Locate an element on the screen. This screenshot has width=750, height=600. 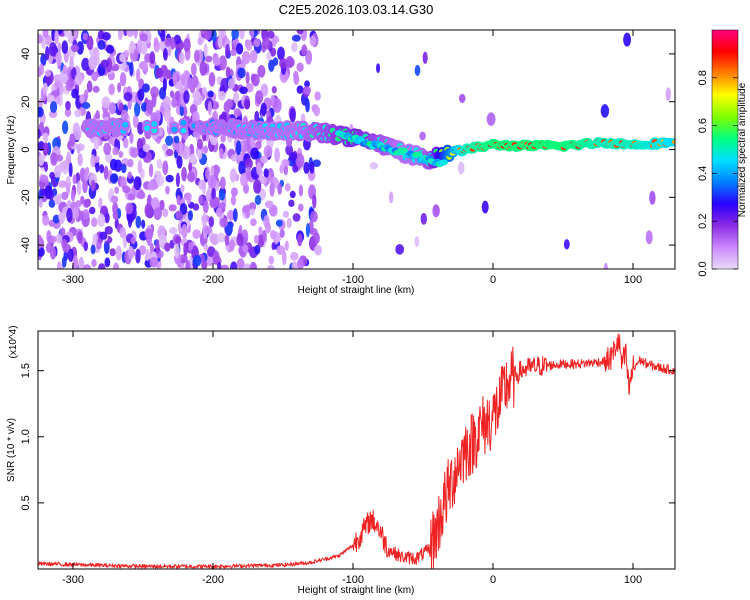
x-tick-label: -300 is located at coordinates (73, 280).